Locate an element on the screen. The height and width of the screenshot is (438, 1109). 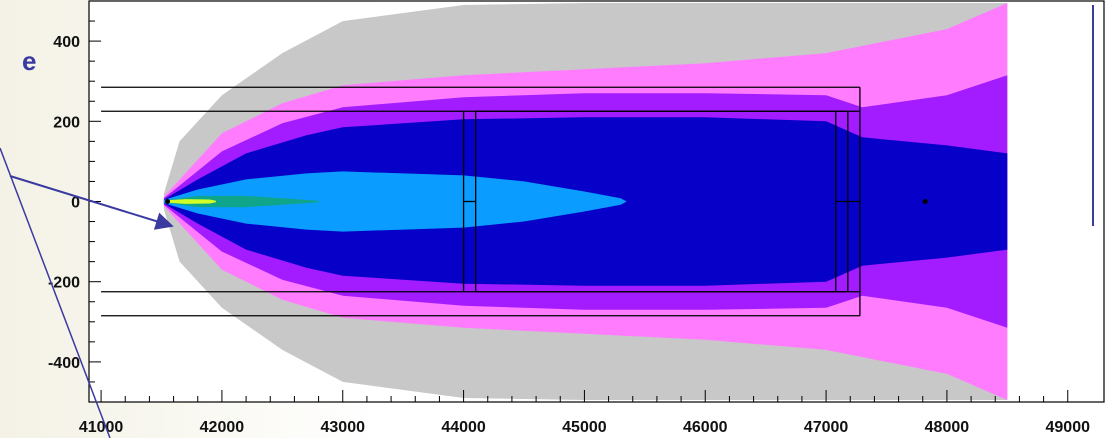
y-tick-label: 200 is located at coordinates (66, 122).